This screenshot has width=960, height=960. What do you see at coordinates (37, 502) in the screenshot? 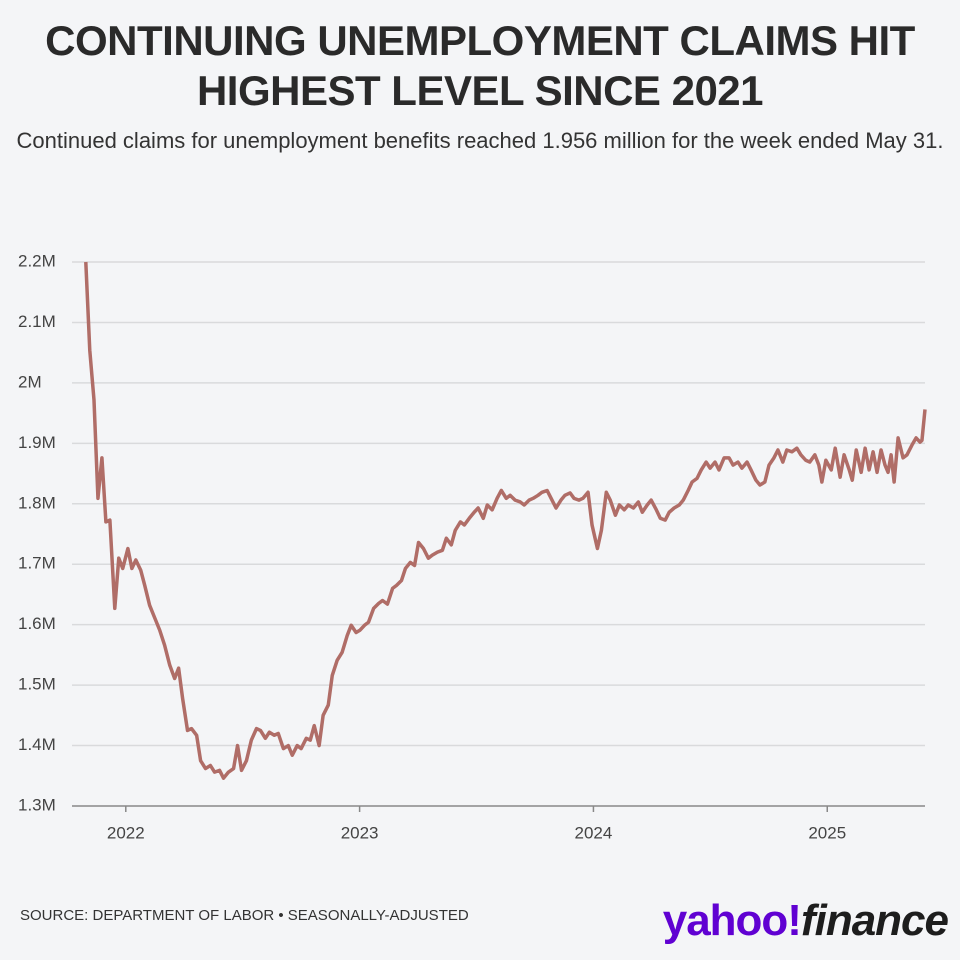
I see `y-tick-label: 1.8M` at bounding box center [37, 502].